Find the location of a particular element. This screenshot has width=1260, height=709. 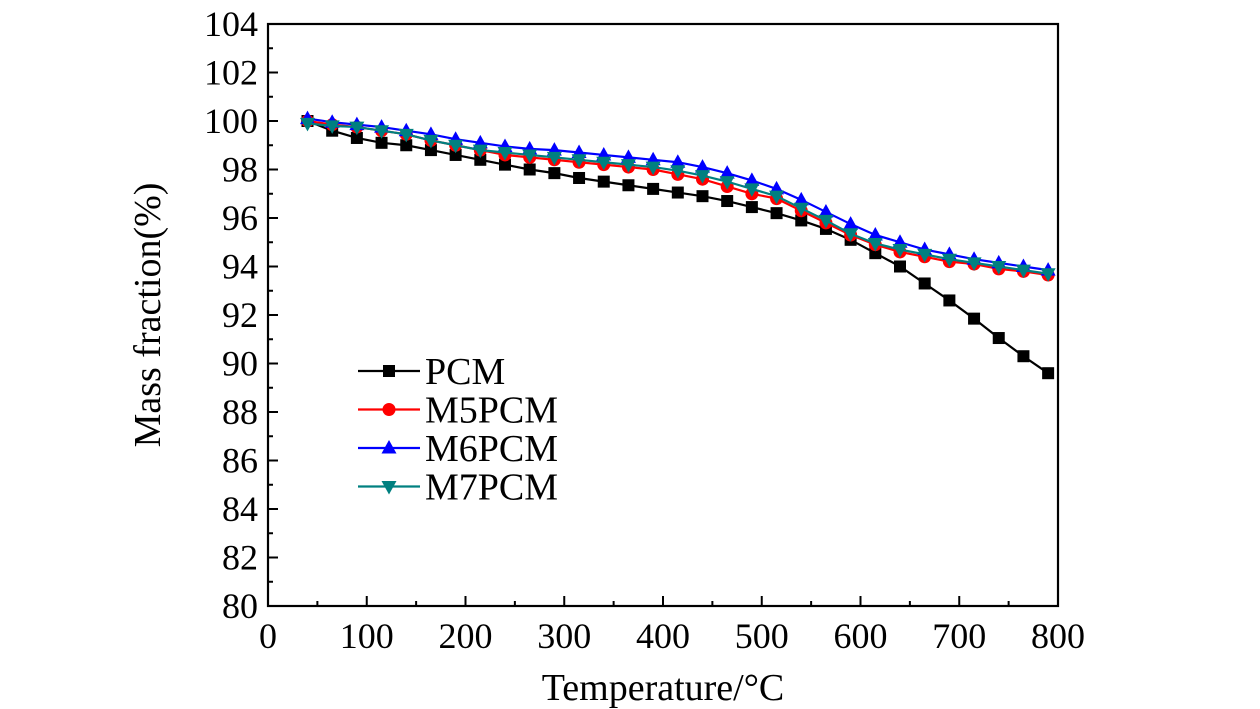

legend-label: M6PCM is located at coordinates (491, 449).